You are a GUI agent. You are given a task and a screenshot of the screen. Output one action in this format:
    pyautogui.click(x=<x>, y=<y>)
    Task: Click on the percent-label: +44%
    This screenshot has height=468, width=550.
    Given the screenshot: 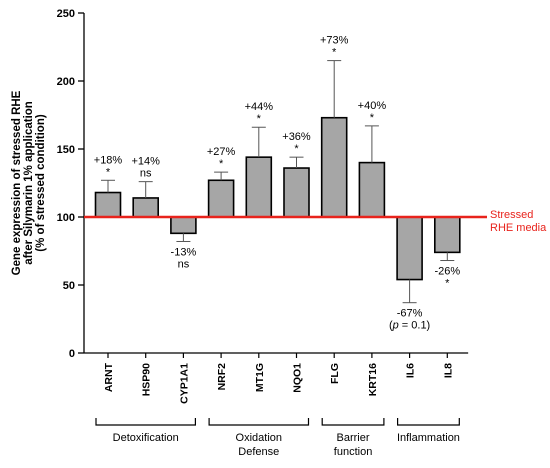 What is the action you would take?
    pyautogui.click(x=259, y=107)
    